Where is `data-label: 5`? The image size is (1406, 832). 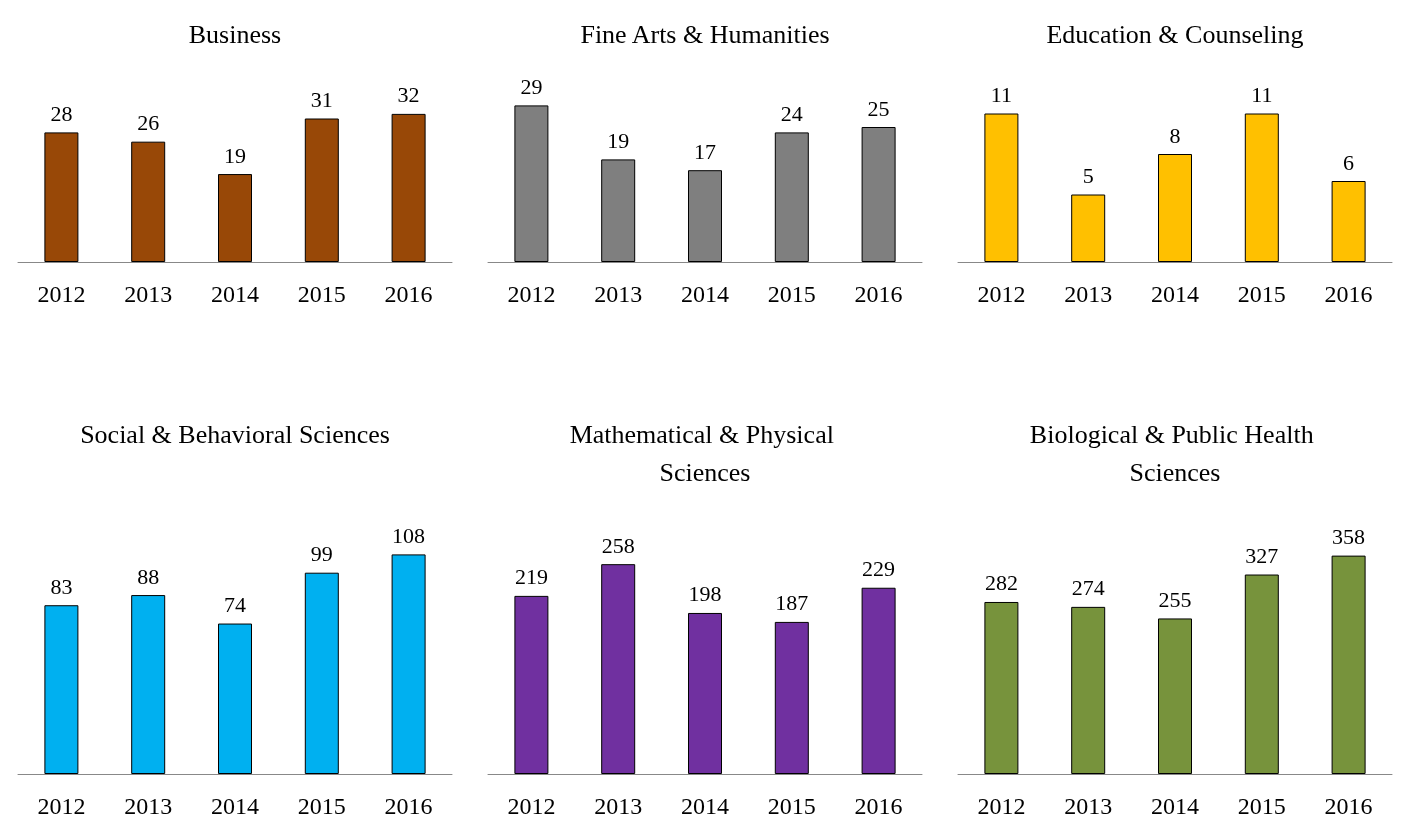
data-label: 5 is located at coordinates (1088, 175).